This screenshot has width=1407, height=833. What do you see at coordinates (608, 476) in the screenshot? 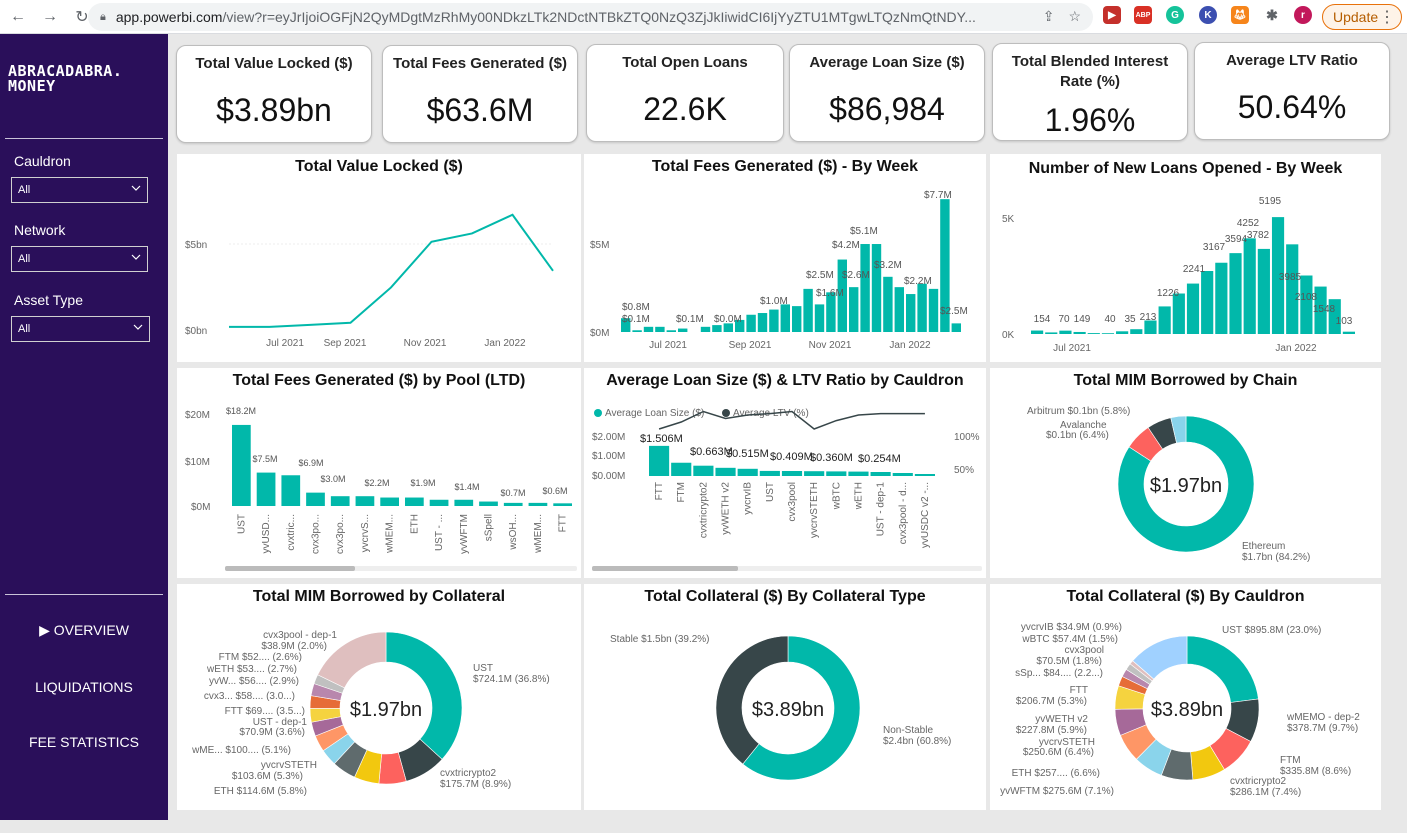
I see `y-tick-label: $0.00M` at bounding box center [608, 476].